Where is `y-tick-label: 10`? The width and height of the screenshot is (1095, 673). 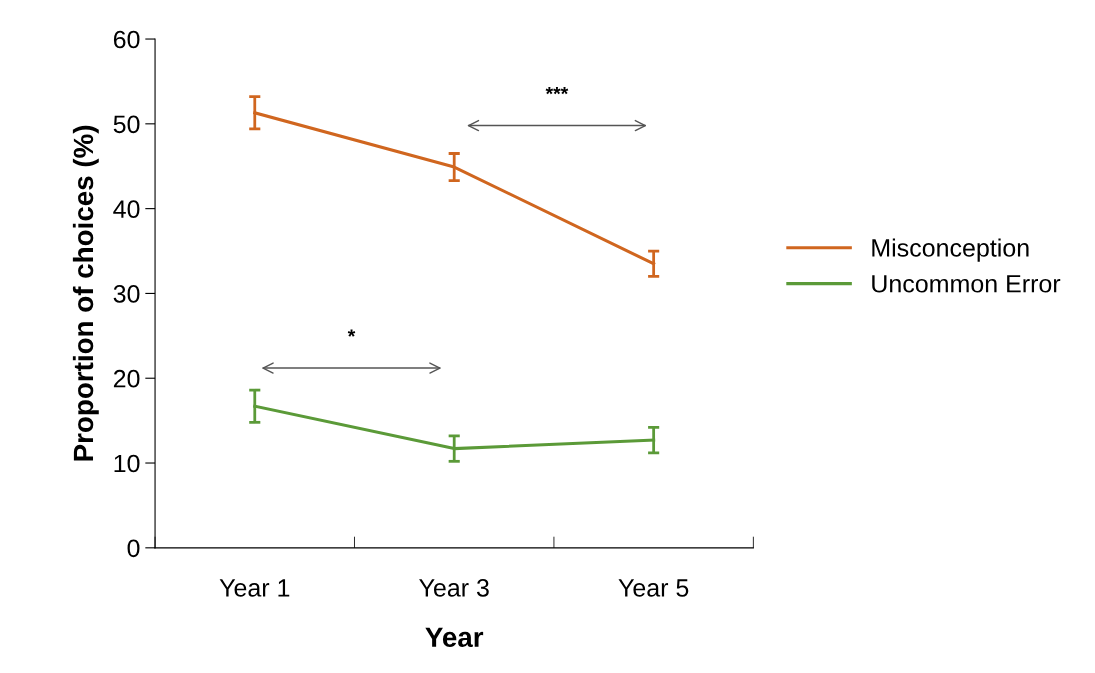
y-tick-label: 10 is located at coordinates (127, 463).